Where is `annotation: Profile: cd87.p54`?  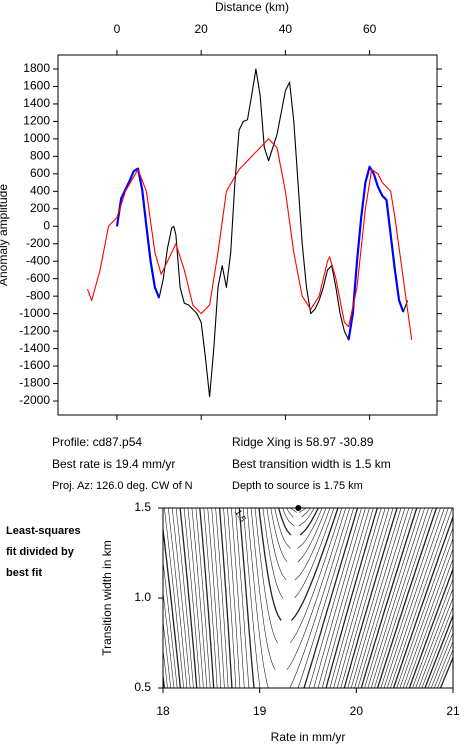 annotation: Profile: cd87.p54 is located at coordinates (97, 442).